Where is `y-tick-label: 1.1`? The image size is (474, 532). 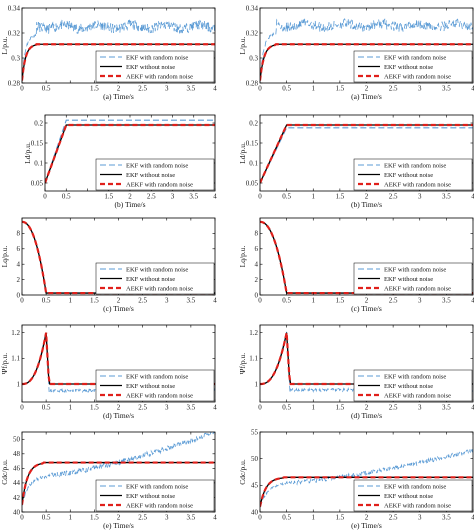
y-tick-label: 1.1 is located at coordinates (15, 359).